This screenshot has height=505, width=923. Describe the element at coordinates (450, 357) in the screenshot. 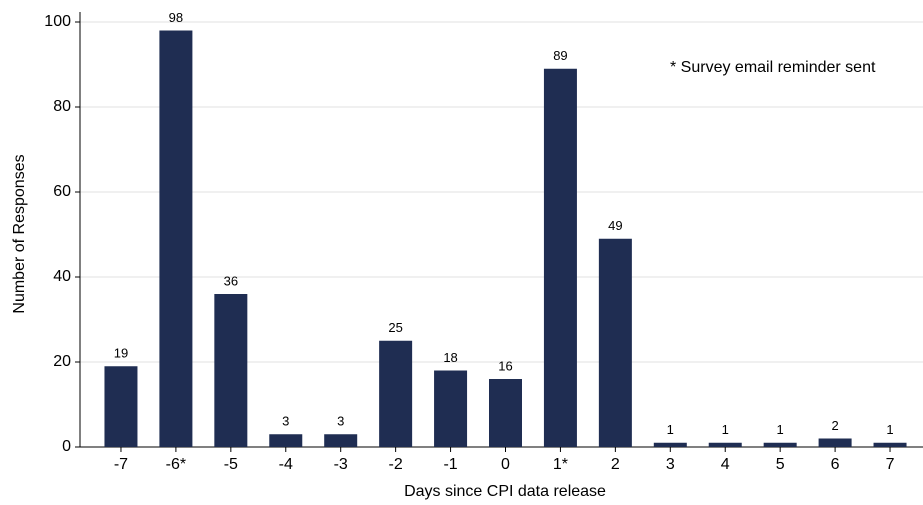

I see `value-label: 18` at that location.